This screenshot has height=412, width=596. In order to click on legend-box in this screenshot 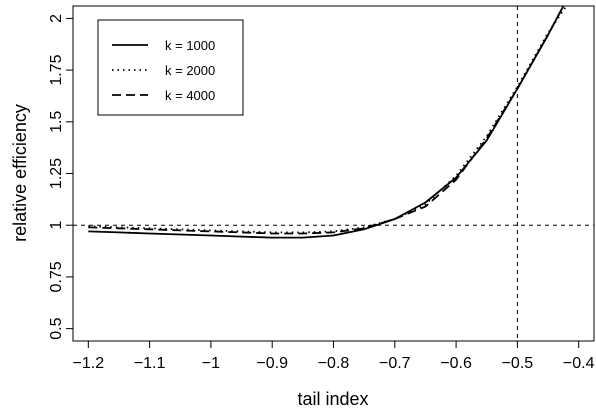, I will do `click(170, 67)`.